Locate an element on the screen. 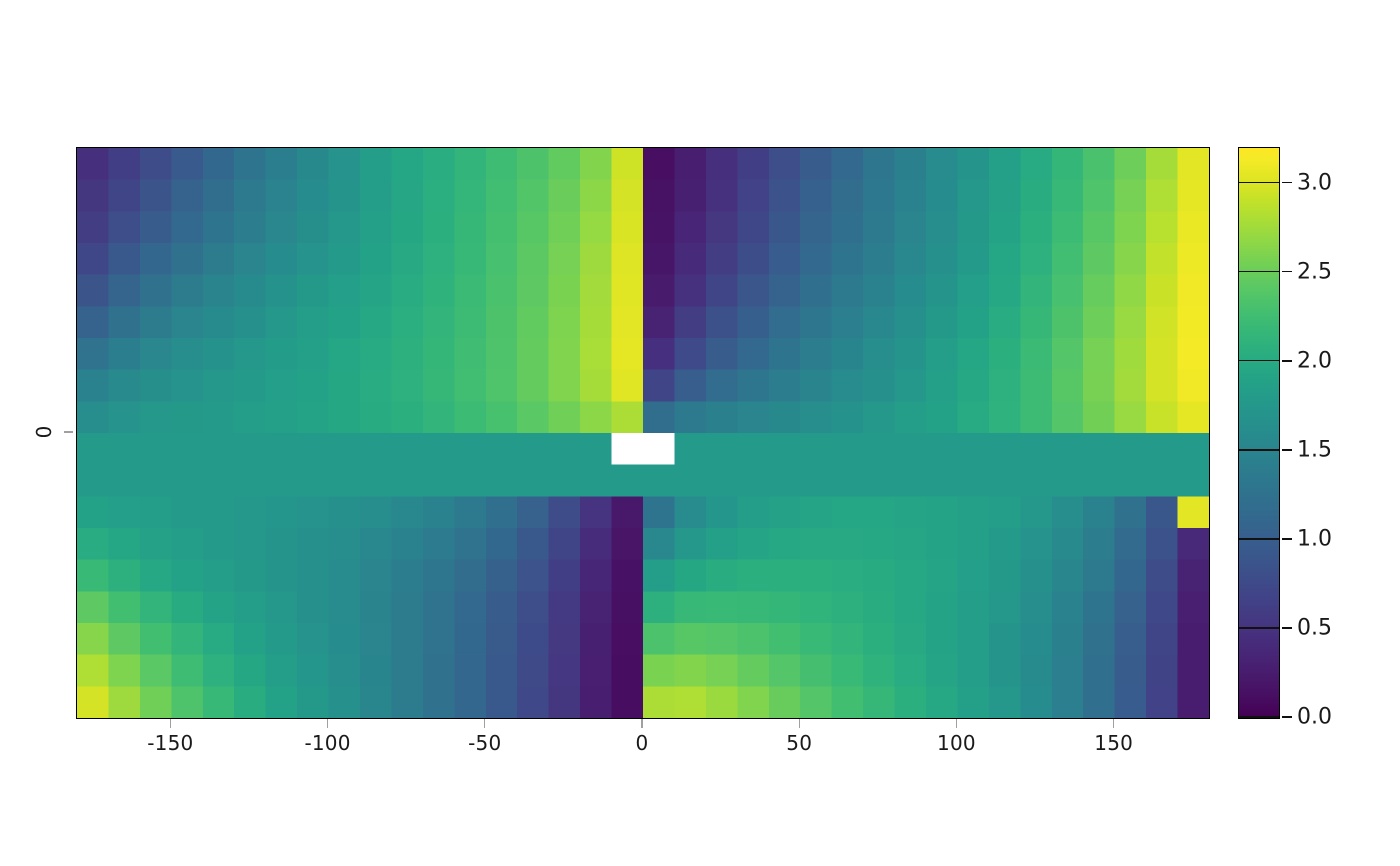  x-tick-label: -50 is located at coordinates (485, 743).